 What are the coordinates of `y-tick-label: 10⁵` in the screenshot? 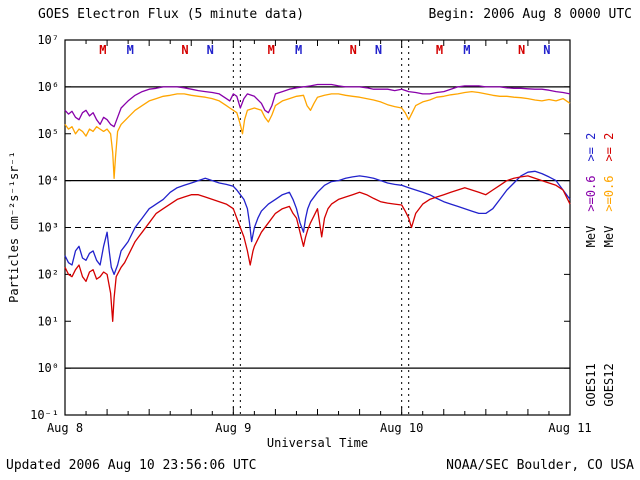 It's located at (48, 134).